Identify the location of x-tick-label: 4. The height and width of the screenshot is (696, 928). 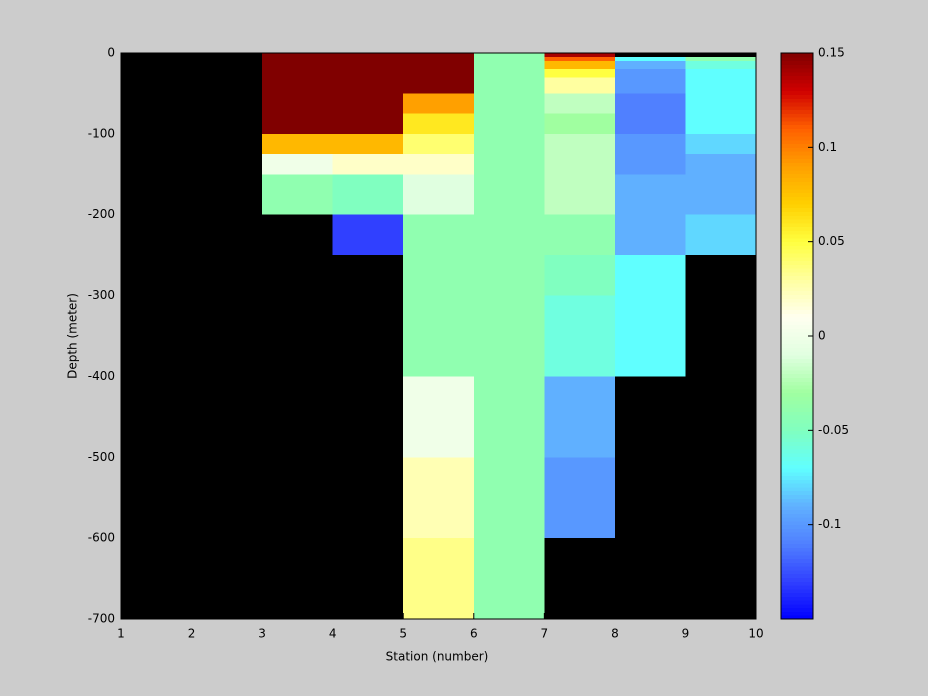
(333, 634).